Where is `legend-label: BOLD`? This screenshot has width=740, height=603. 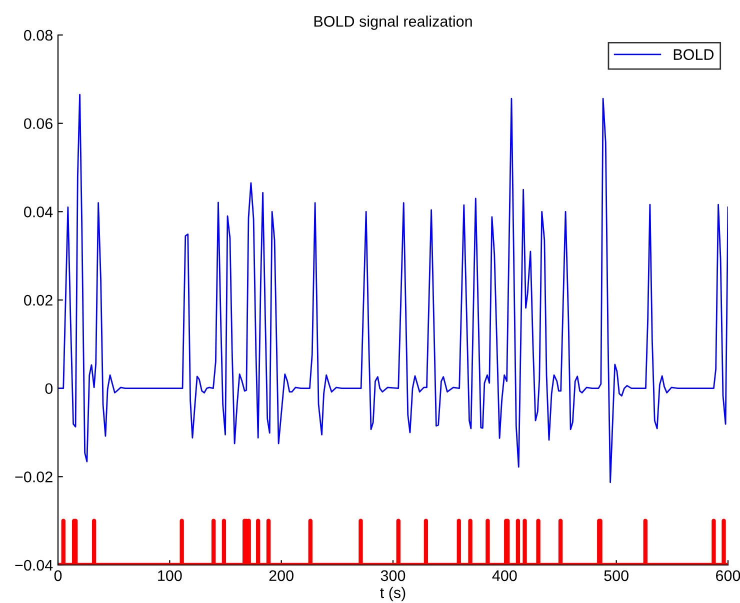
legend-label: BOLD is located at coordinates (694, 54).